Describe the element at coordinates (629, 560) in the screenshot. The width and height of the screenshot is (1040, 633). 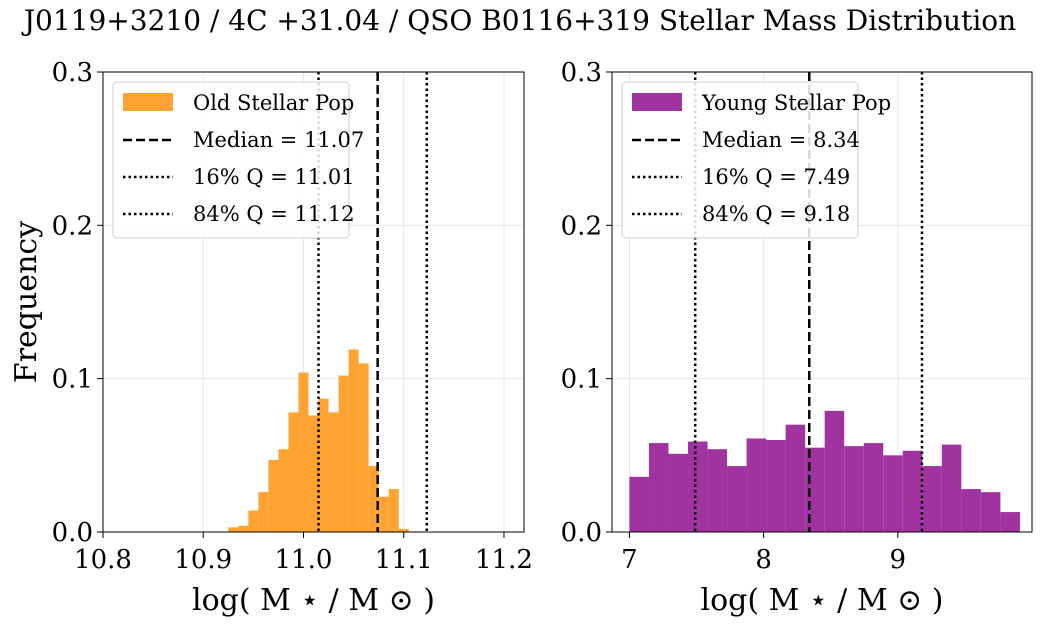
I see `chart-2-x-tick-label: 7` at that location.